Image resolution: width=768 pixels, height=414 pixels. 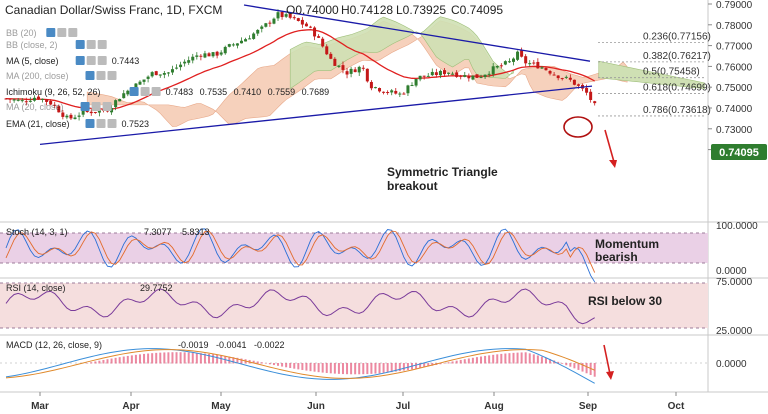 What do you see at coordinates (734, 331) in the screenshot?
I see `rsi-tick-25: 25.0000` at bounding box center [734, 331].